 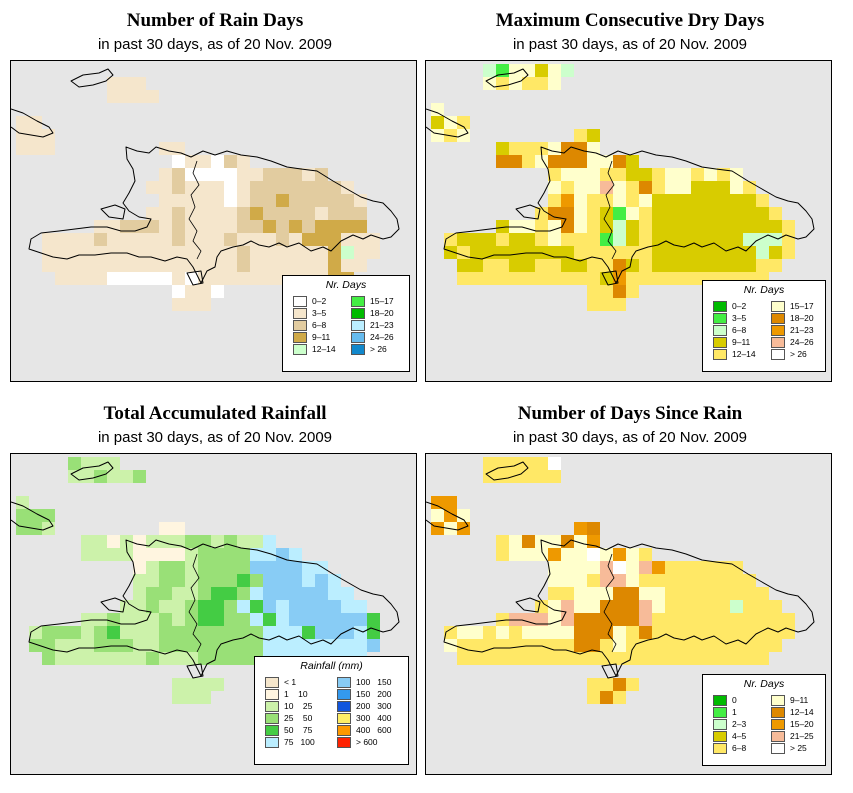 What do you see at coordinates (739, 748) in the screenshot?
I see `legend-label: 6–8` at bounding box center [739, 748].